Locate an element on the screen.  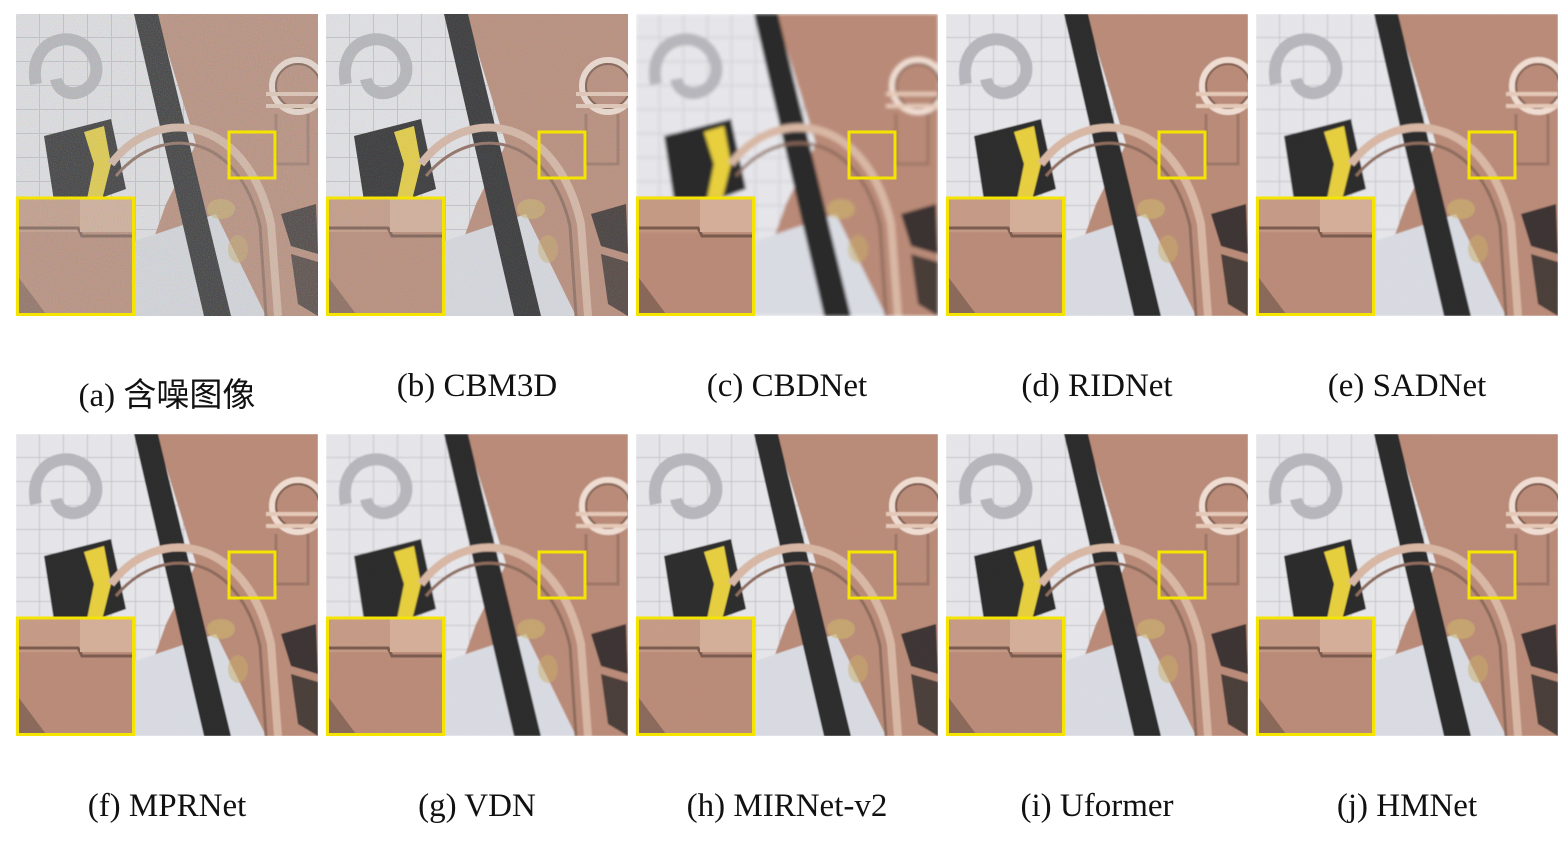
panel-caption: (g) VDN is located at coordinates (477, 806).